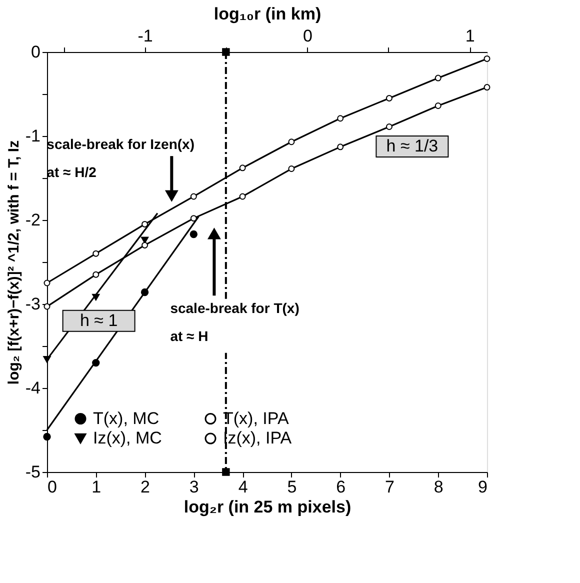 Image resolution: width=580 pixels, height=583 pixels. What do you see at coordinates (194, 487) in the screenshot?
I see `x-tick-label: 3` at bounding box center [194, 487].